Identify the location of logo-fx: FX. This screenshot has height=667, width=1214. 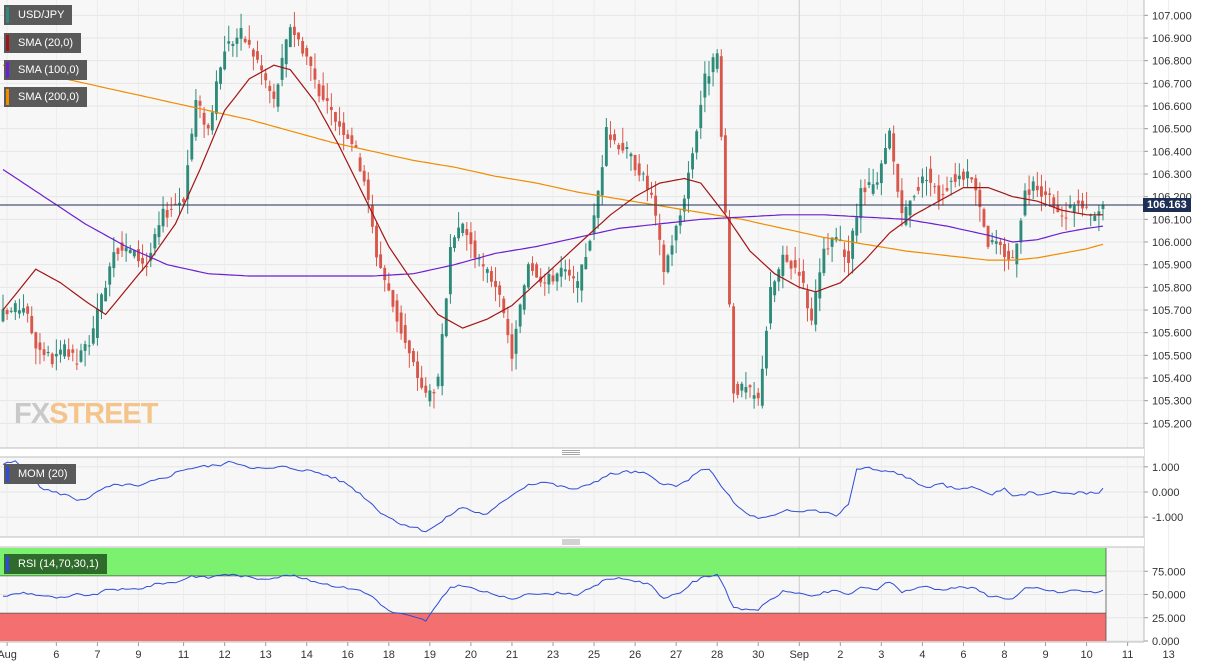
(32, 414).